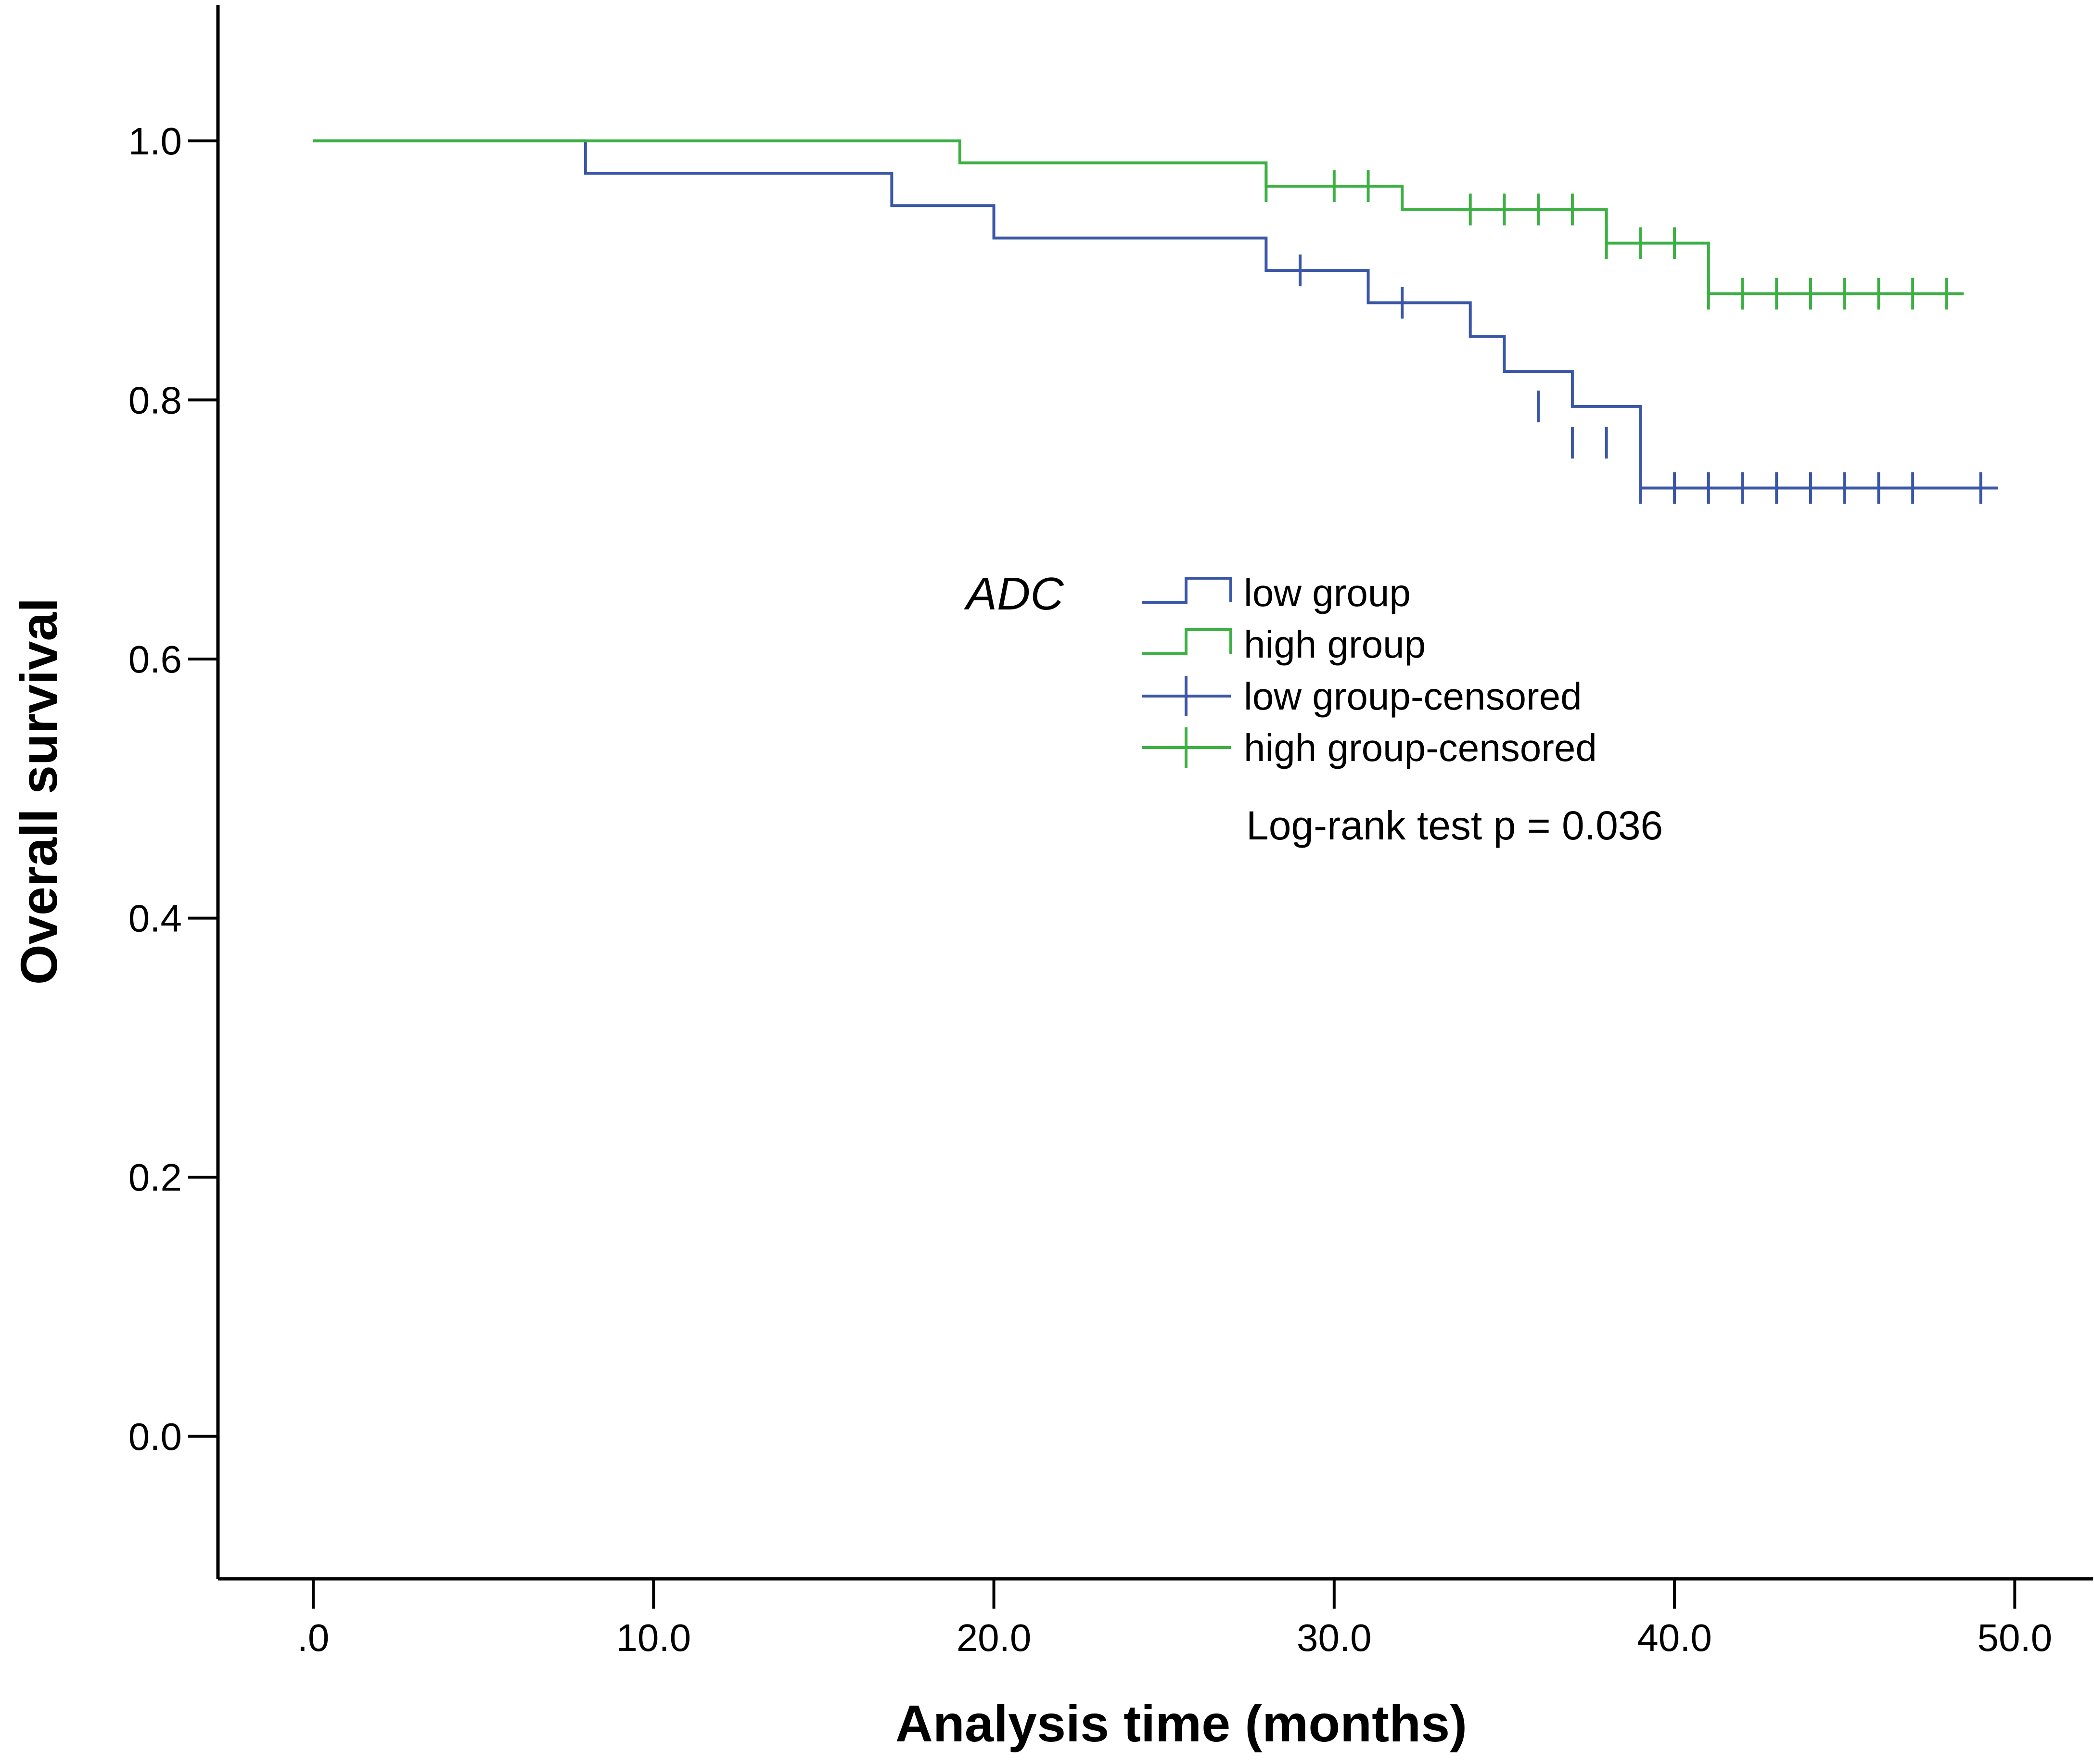 The height and width of the screenshot is (1764, 2094). What do you see at coordinates (1174, 1619) in the screenshot?
I see `x-axis-ticks: .0 10.0 20.0 30.0 40.0 50.0` at bounding box center [1174, 1619].